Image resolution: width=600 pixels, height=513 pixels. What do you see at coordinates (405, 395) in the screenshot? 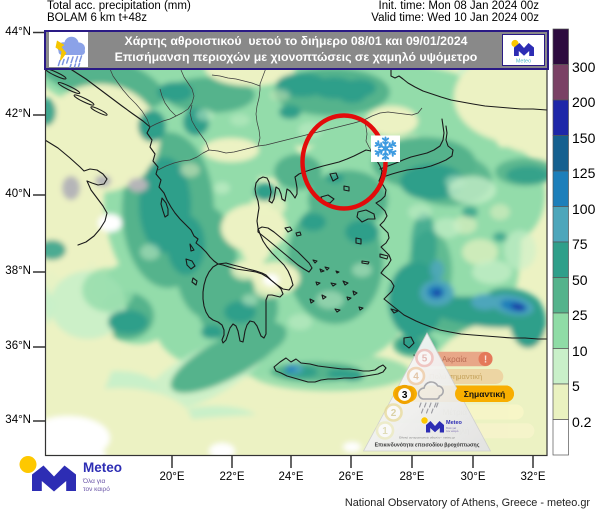
I see `svg-text: 3` at bounding box center [405, 395].